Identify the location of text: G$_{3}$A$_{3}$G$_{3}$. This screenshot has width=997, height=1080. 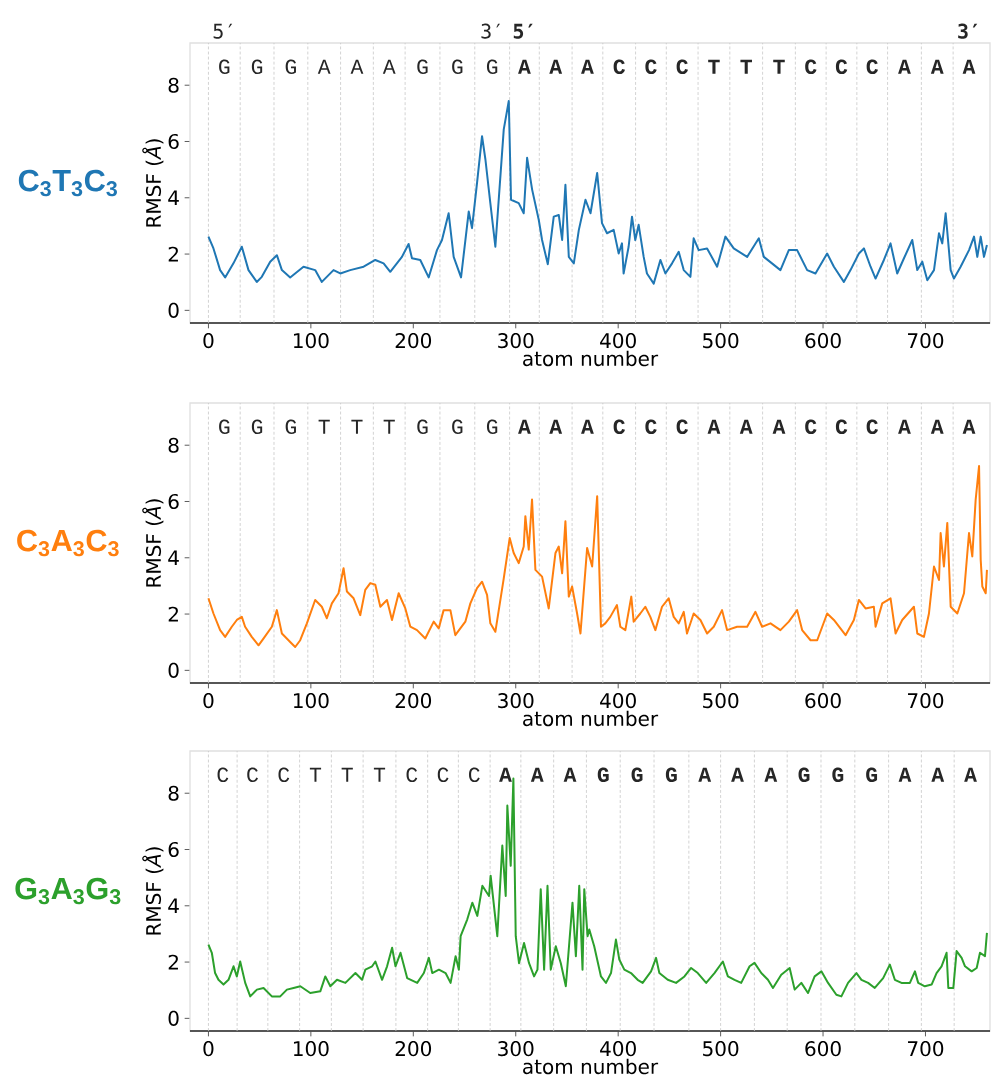
(68, 891).